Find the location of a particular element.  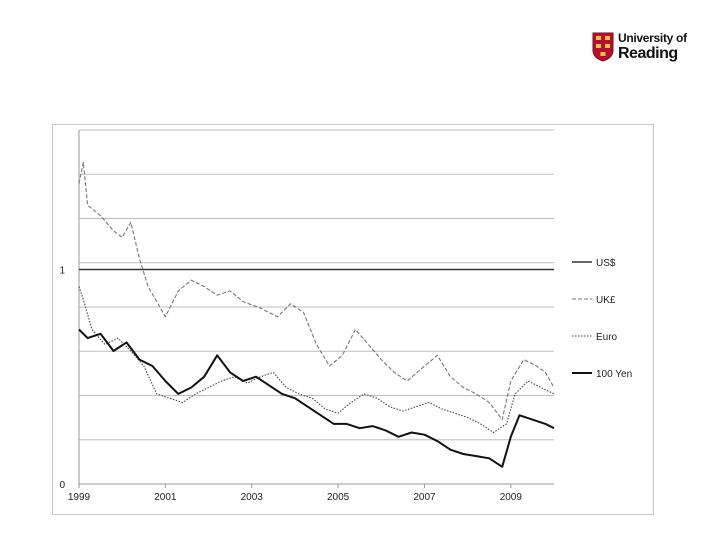

y-tick-label: 1 is located at coordinates (62, 270).